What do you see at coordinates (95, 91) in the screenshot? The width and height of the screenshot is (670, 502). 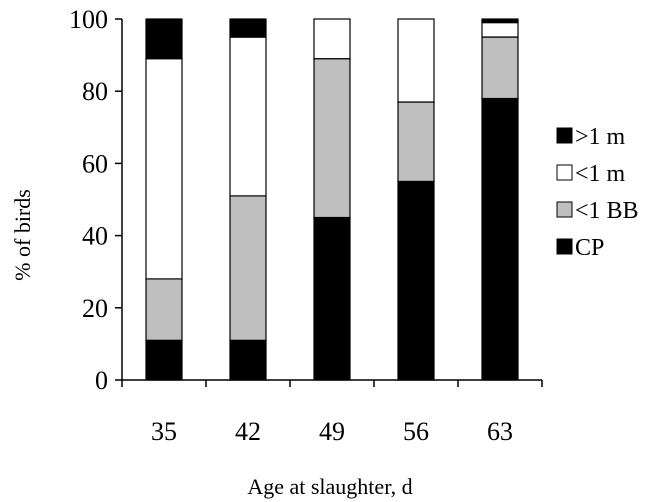 I see `y-tick-label: 80` at bounding box center [95, 91].